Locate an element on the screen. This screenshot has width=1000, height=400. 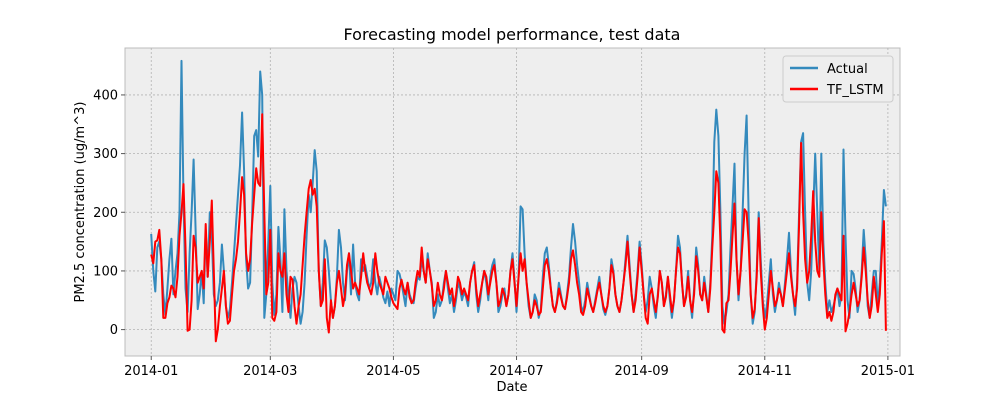
x-tick-label: 2014-11 is located at coordinates (765, 371).